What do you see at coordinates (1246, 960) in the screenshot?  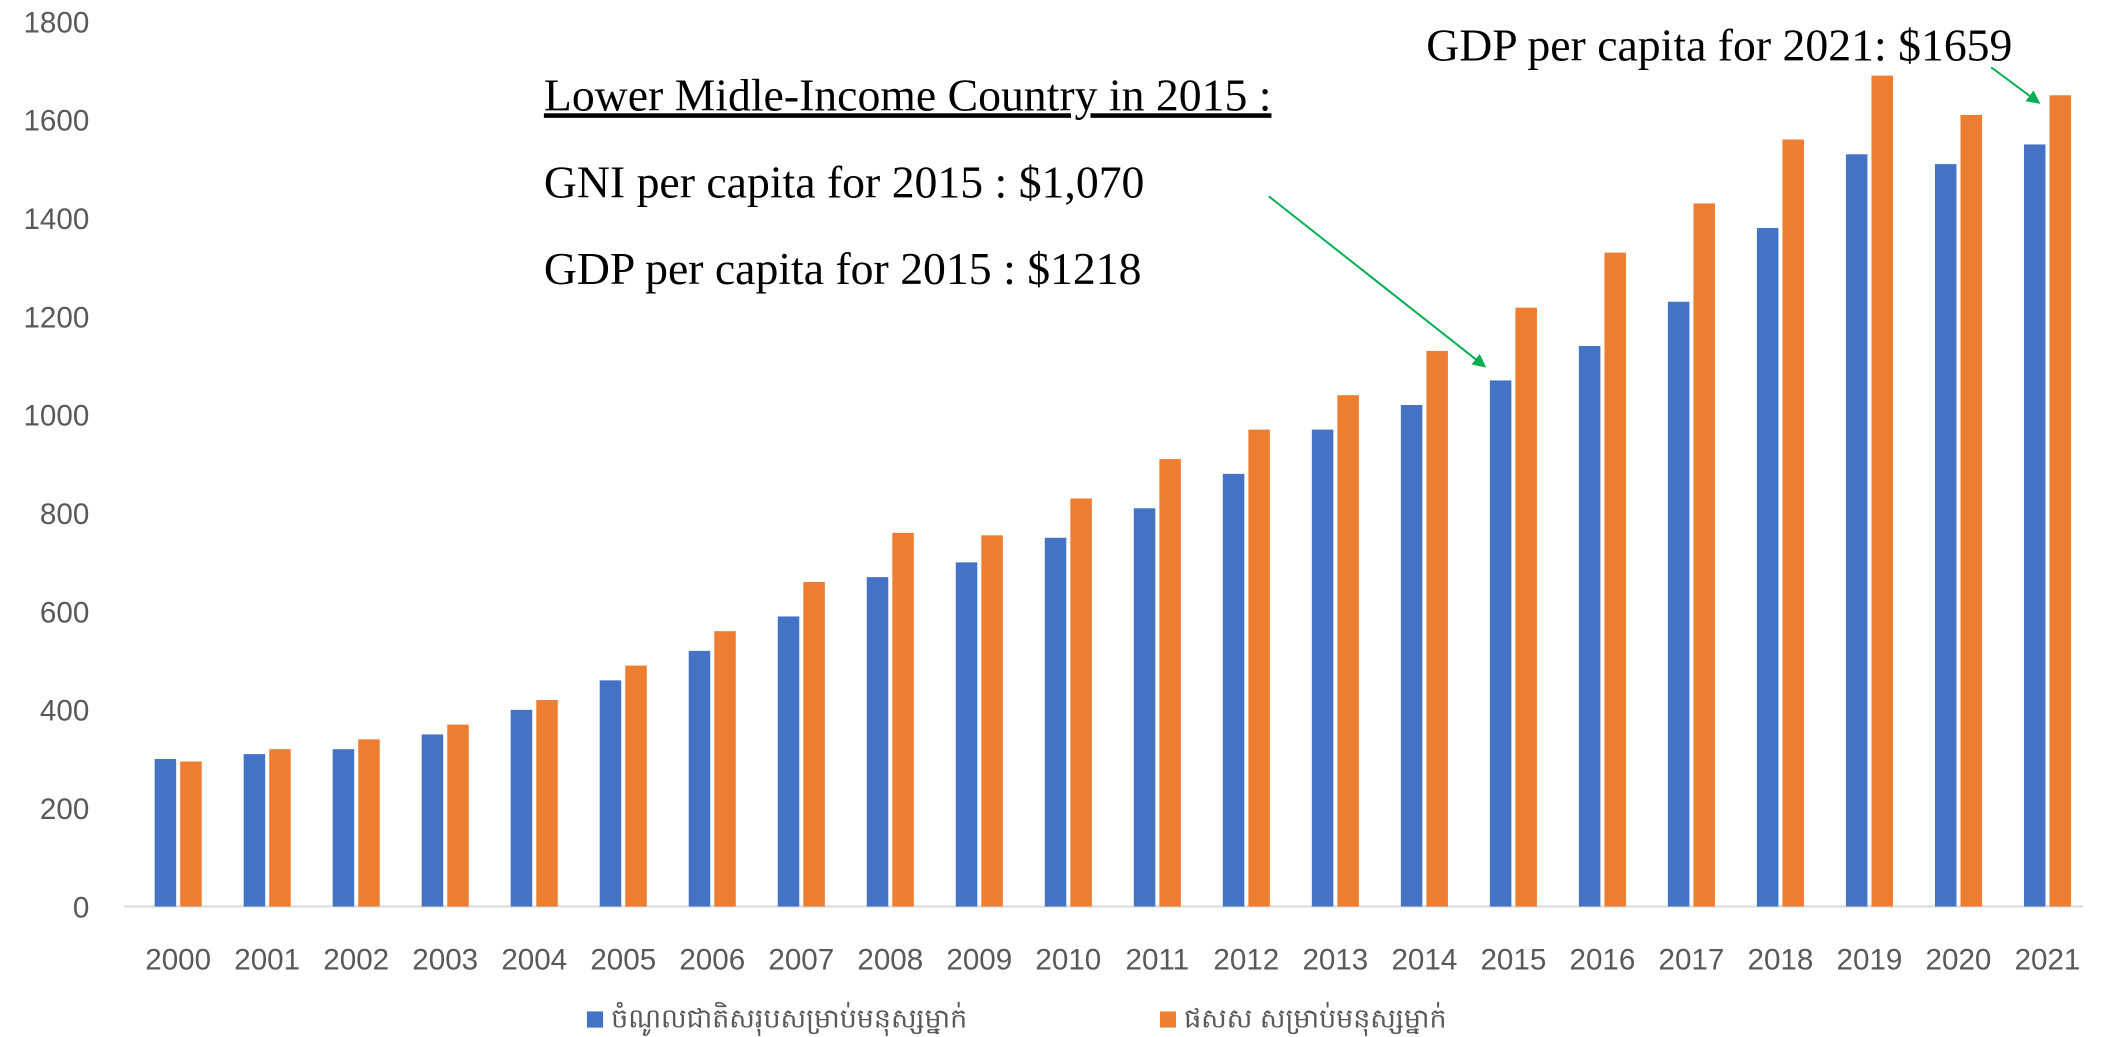 I see `x-tick-label: 2012` at bounding box center [1246, 960].